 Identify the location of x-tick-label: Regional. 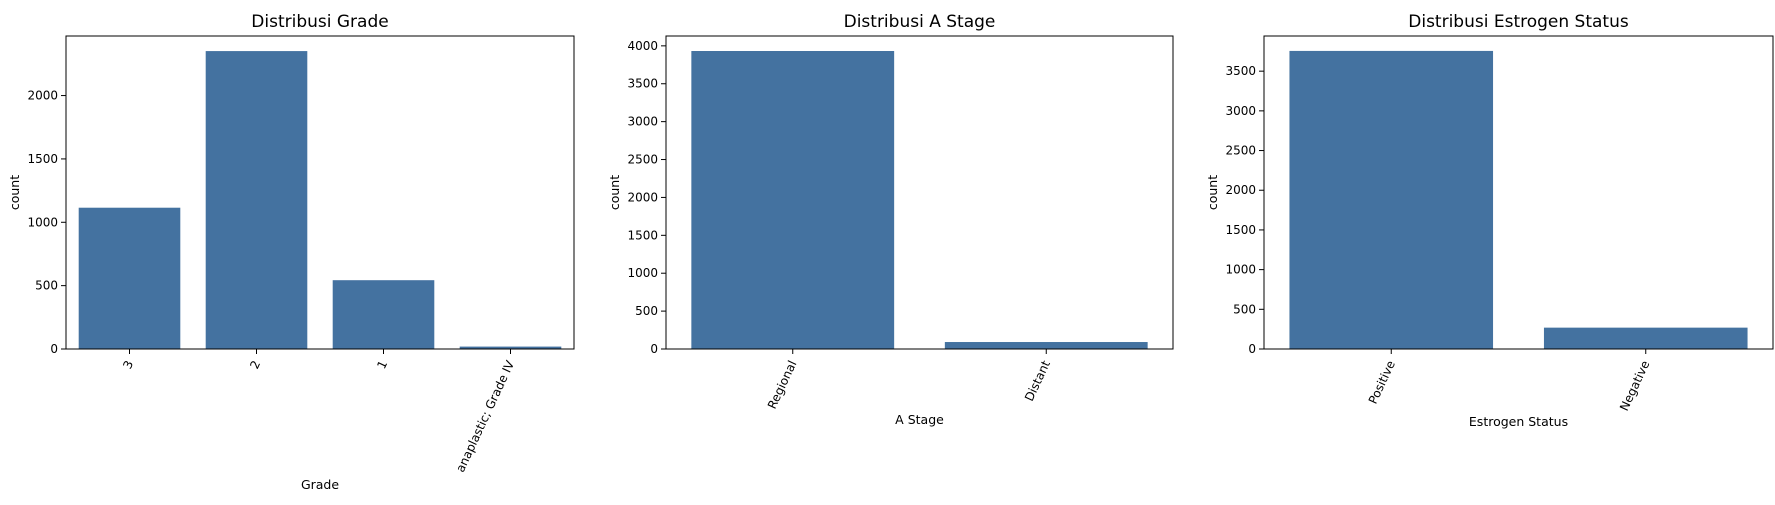
(782, 384).